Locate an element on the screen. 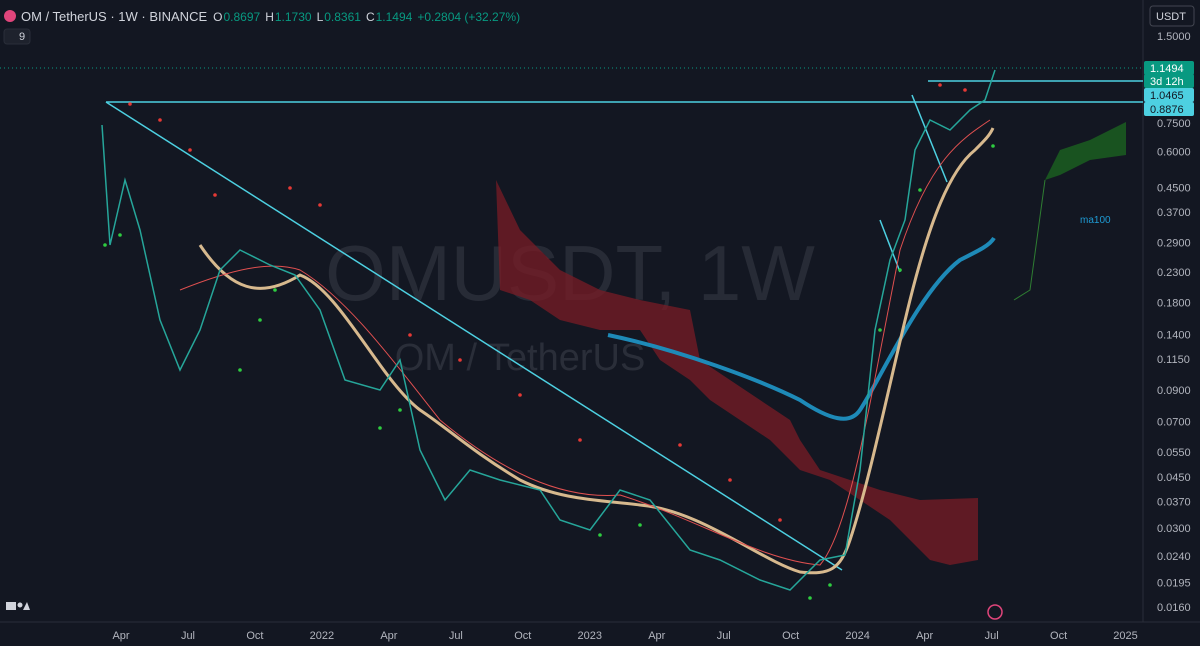  price-label: 0.0550 is located at coordinates (1174, 453).